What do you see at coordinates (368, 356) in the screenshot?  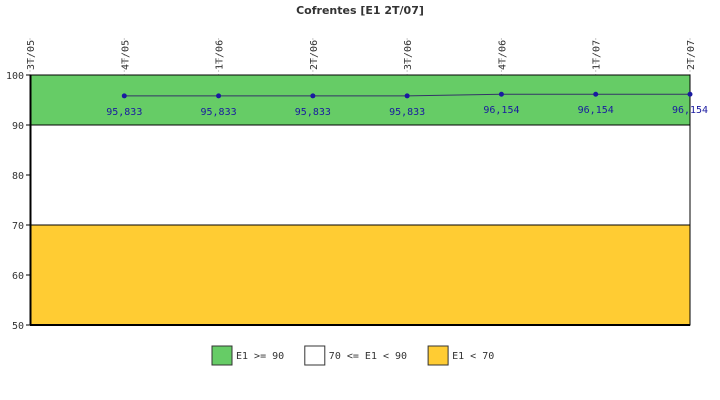 I see `legend-label: 70 <= E1 < 90` at bounding box center [368, 356].